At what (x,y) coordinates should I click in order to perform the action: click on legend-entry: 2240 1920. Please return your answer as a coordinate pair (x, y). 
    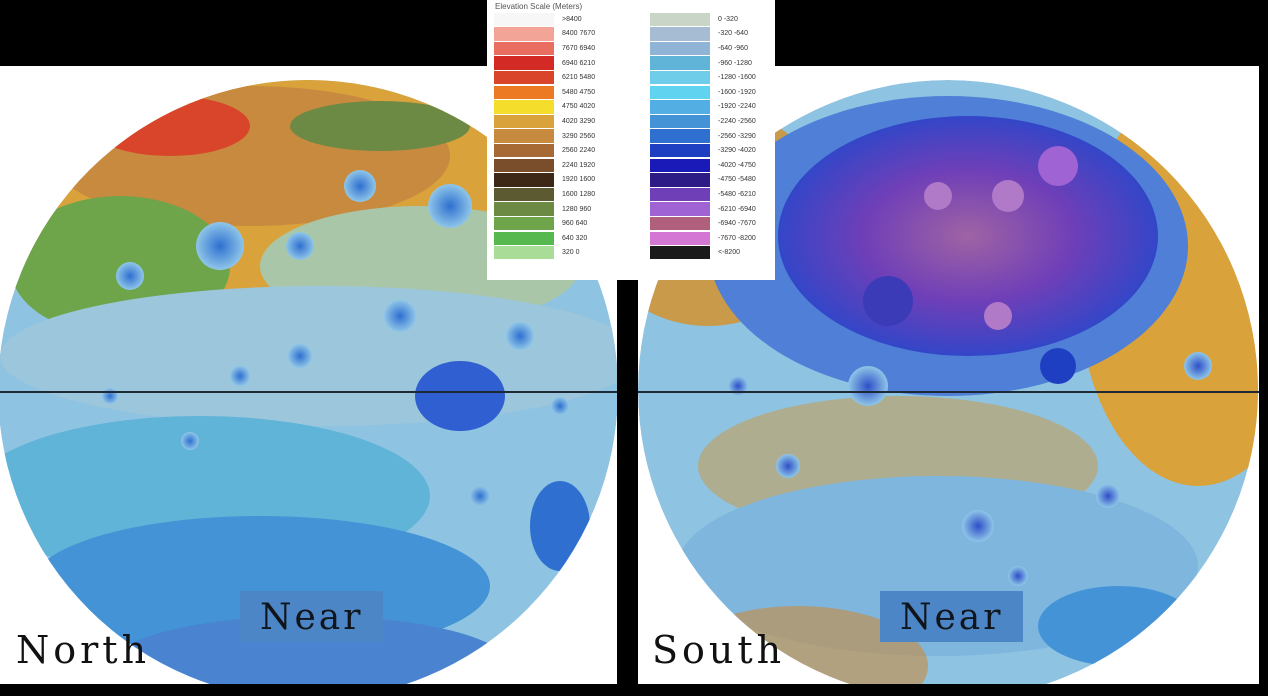
    Looking at the image, I should click on (544, 165).